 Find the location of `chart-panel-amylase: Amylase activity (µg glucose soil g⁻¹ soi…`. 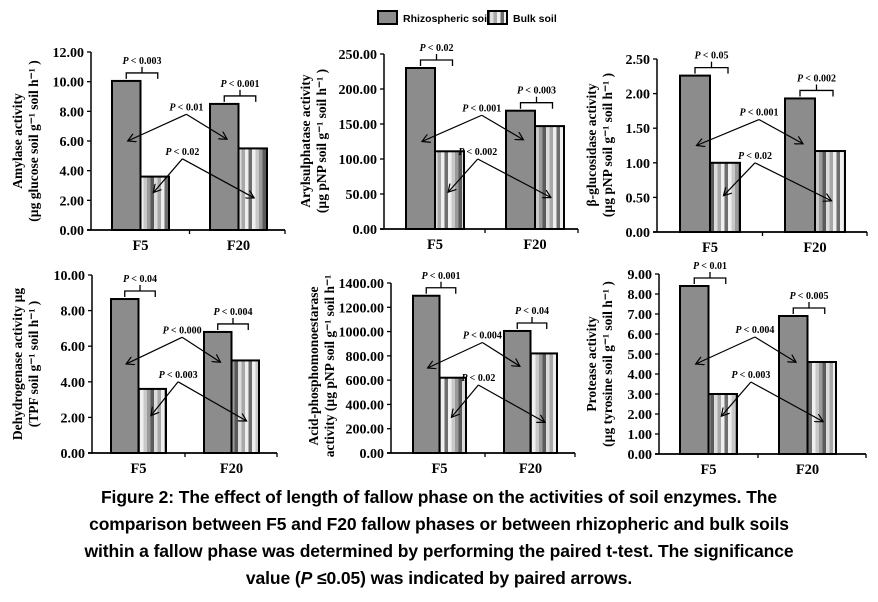

chart-panel-amylase: Amylase activity (µg glucose soil g⁻¹ soi… is located at coordinates (148, 150).